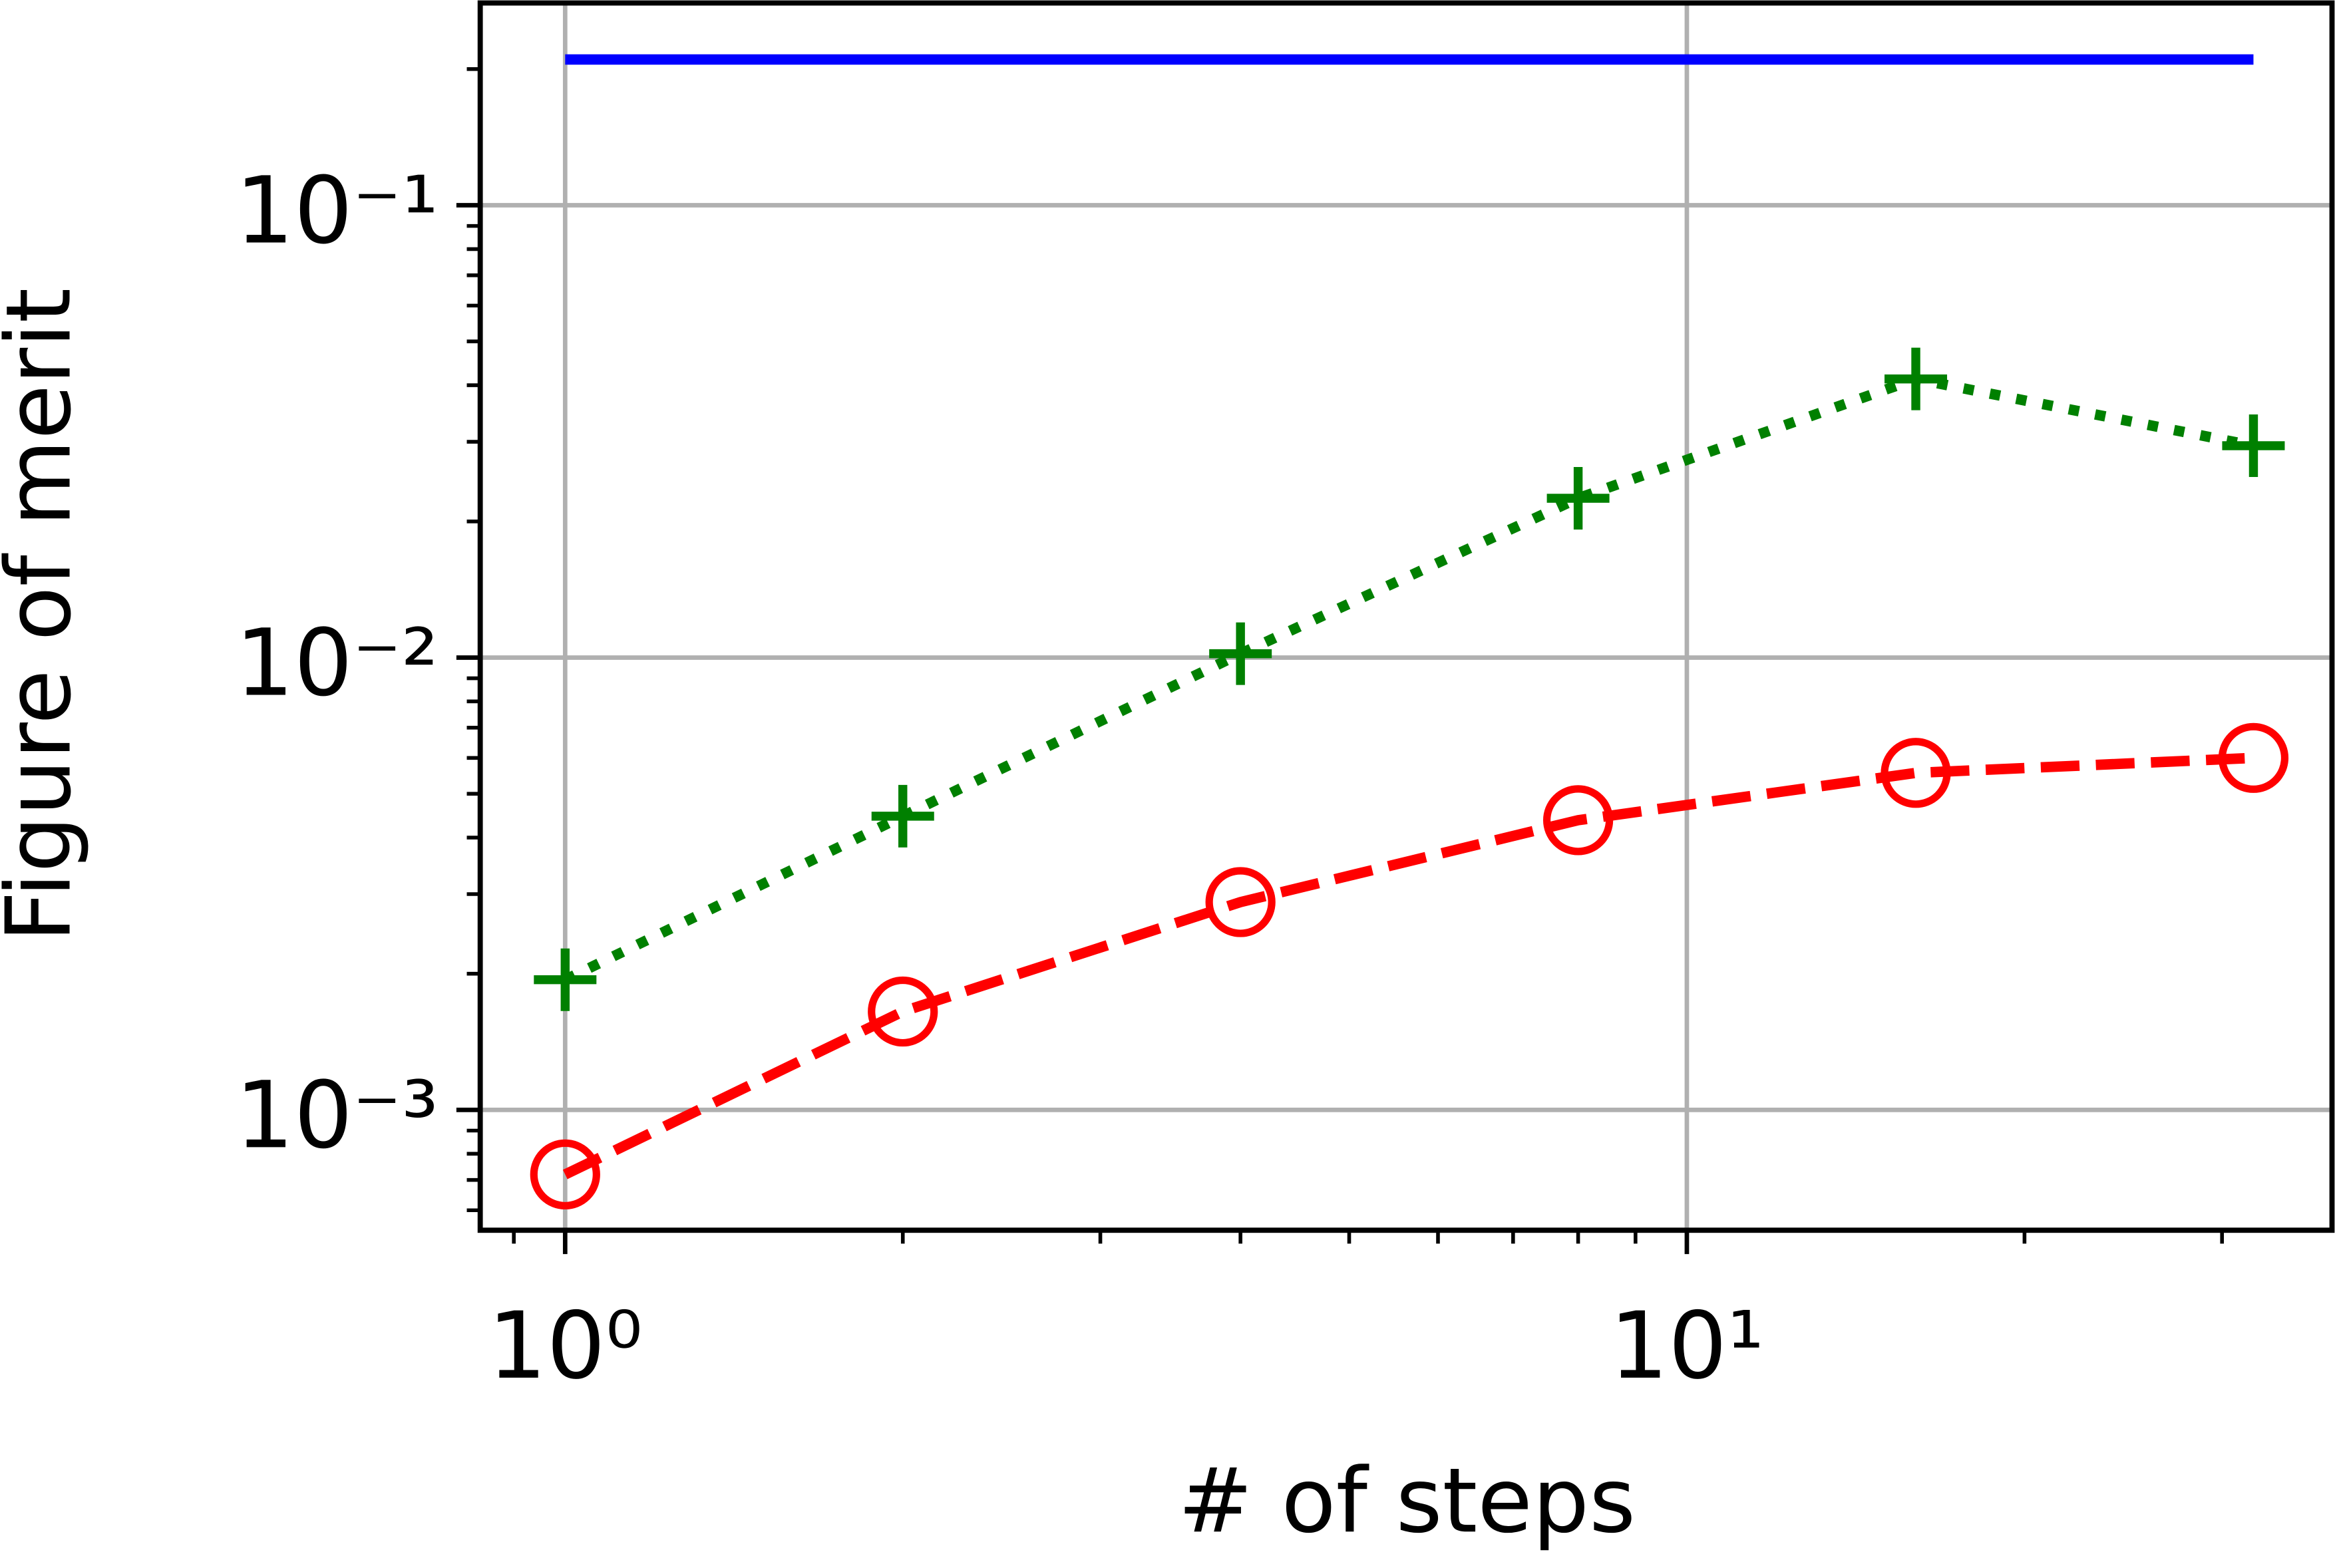 This screenshot has height=1568, width=2337. I want to click on x-tick-label: 10¹, so click(1687, 1346).